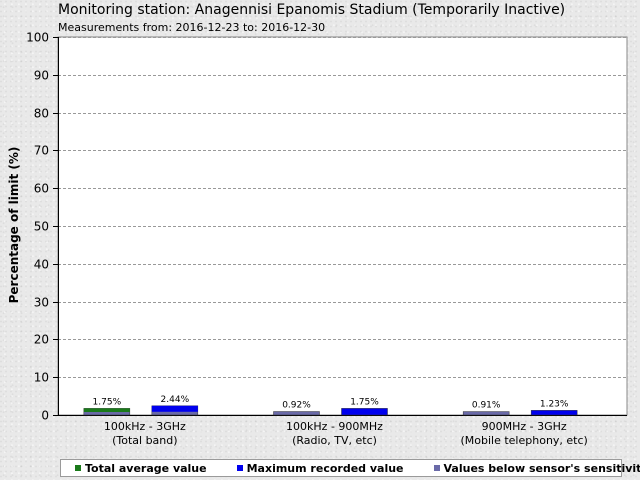 The height and width of the screenshot is (480, 640). I want to click on y-tick-label: 90, so click(41, 76).